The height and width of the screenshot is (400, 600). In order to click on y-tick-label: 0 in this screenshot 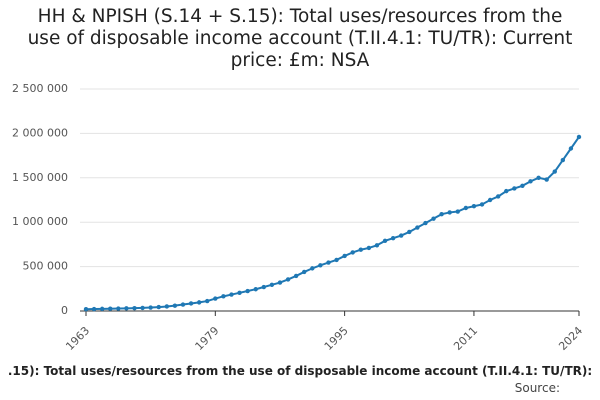, I will do `click(64, 310)`.